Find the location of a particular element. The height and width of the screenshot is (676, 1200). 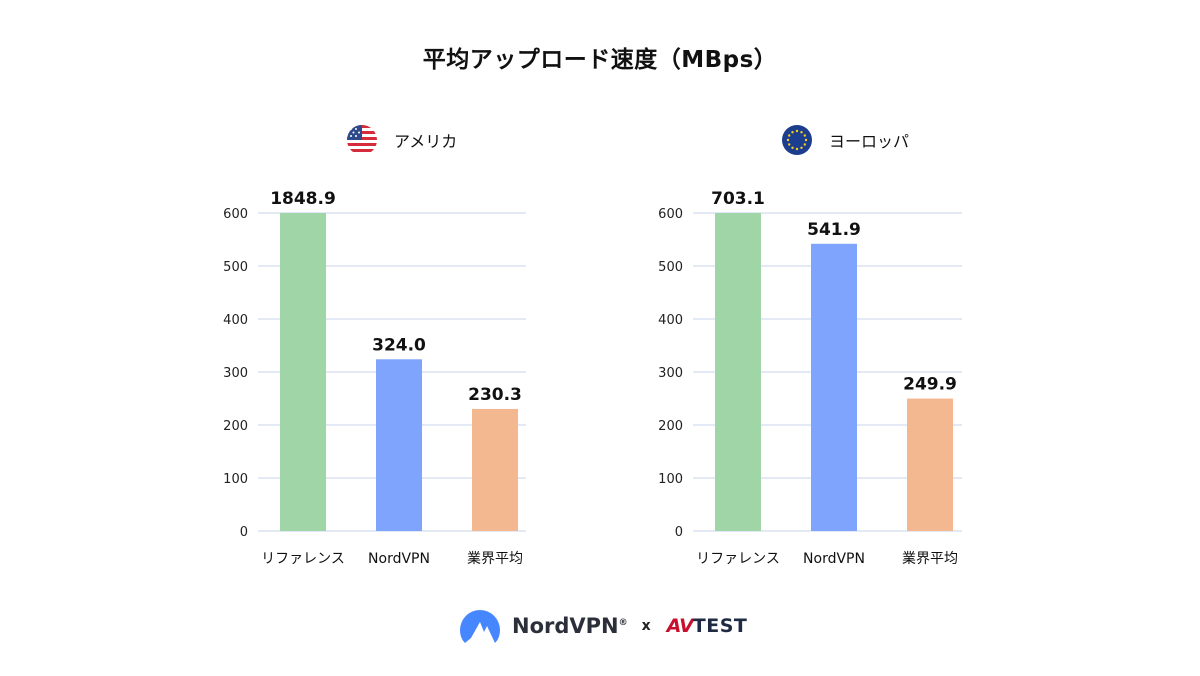

chart-title: 平均アップロード速度（MBps） is located at coordinates (600, 60).